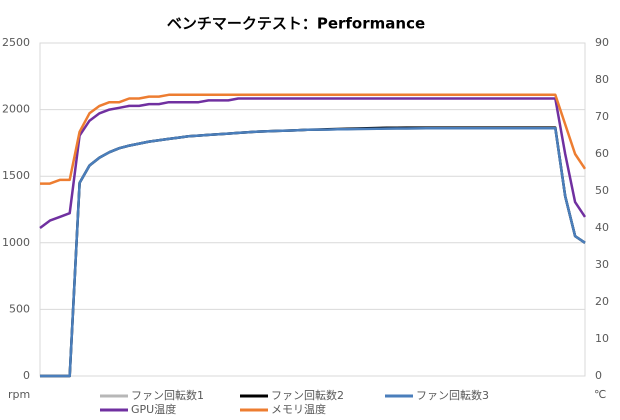 The image size is (620, 420). I want to click on y2-tick-label: 30, so click(602, 264).